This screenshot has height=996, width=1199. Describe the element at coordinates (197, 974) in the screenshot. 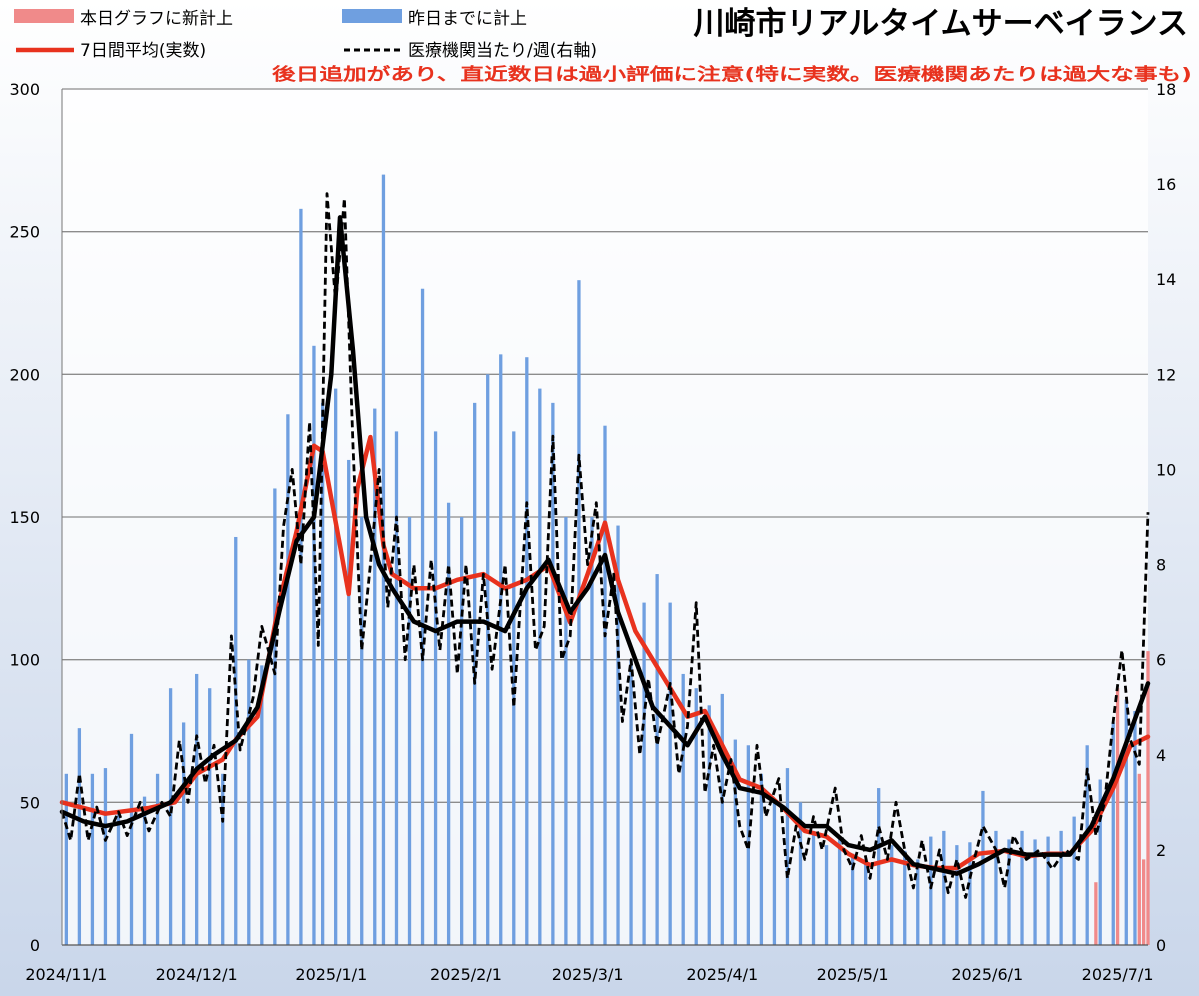

I see `x-tick-label: 2024/12/1` at that location.